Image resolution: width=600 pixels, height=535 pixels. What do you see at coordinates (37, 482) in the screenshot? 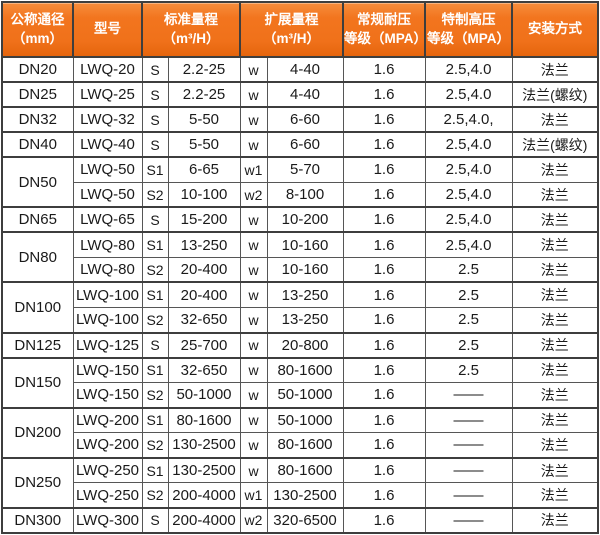
I see `cell-dn: DN250` at bounding box center [37, 482].